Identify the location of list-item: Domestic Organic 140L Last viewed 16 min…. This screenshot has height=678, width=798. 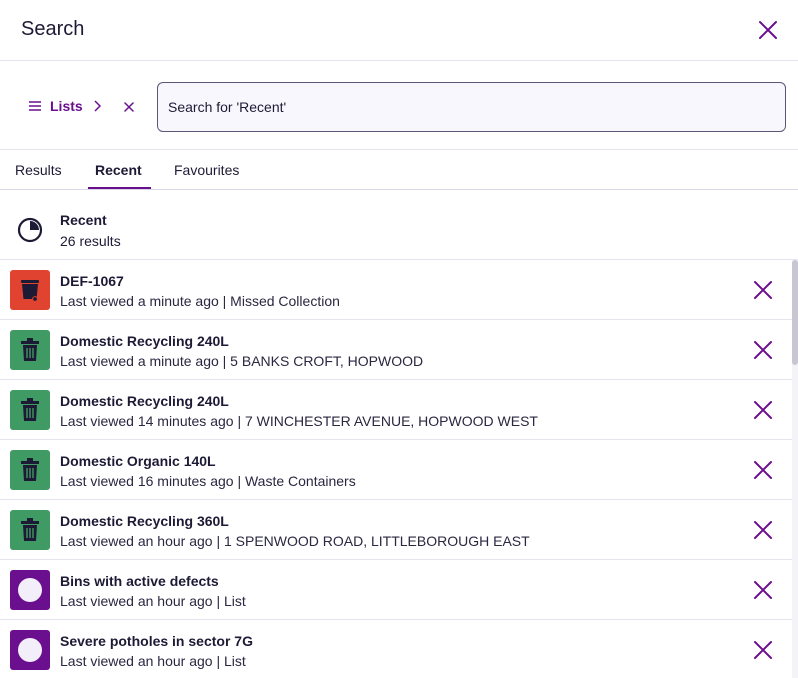
(396, 470).